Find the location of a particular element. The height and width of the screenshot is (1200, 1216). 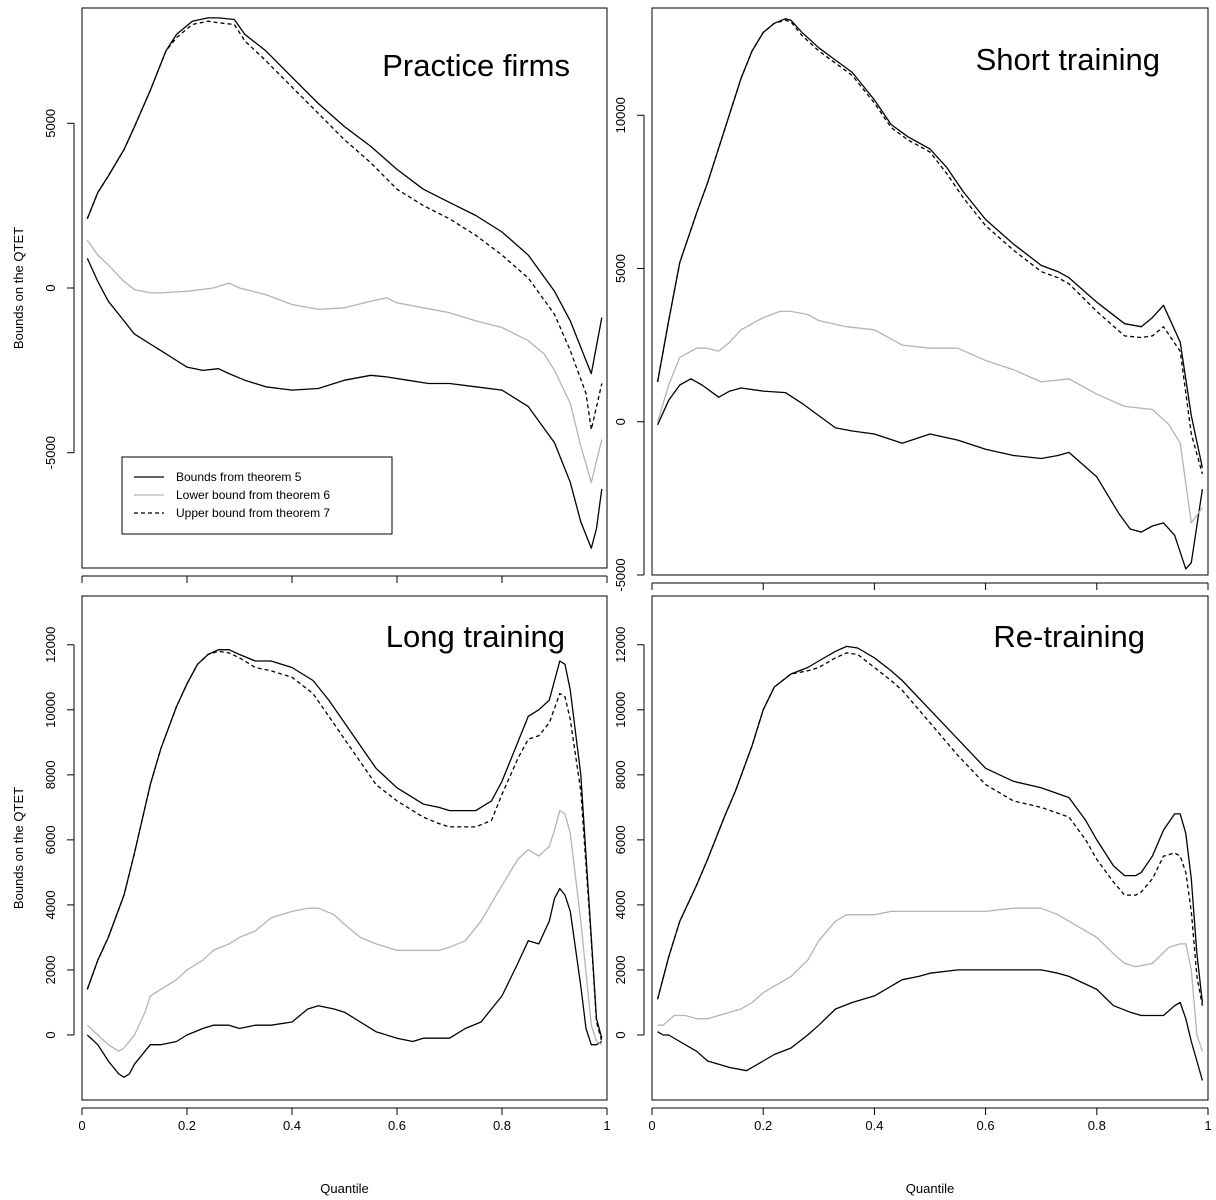

legend-entry: Upper bound from theorem 7 is located at coordinates (253, 513).